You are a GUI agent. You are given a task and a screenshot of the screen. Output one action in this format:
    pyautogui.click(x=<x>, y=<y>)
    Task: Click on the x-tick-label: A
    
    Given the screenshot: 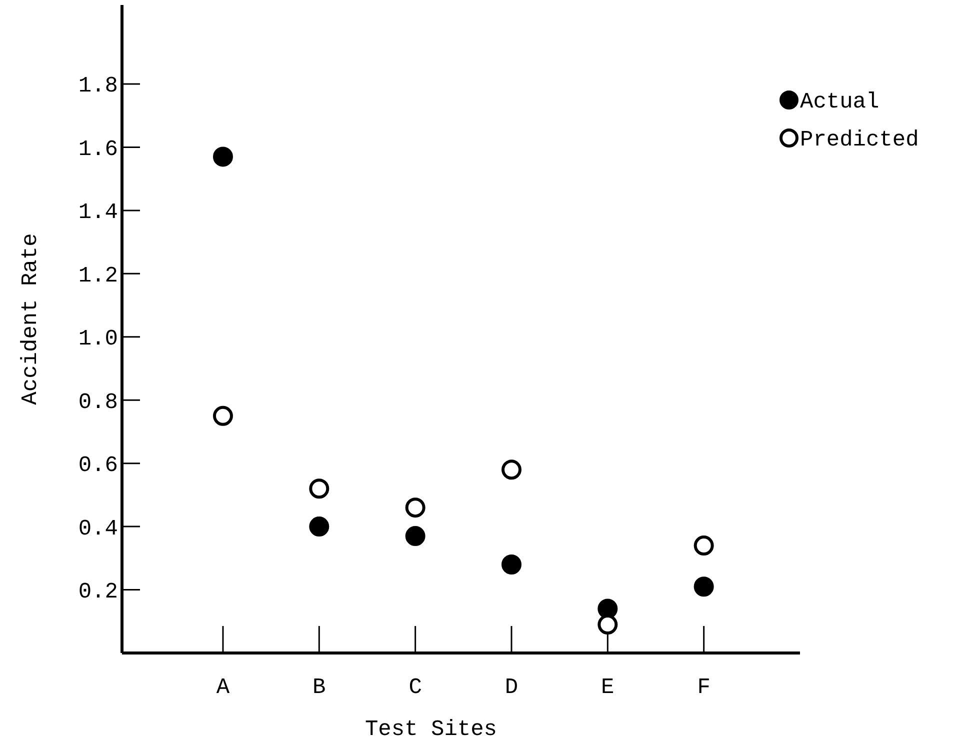 What is the action you would take?
    pyautogui.click(x=223, y=687)
    